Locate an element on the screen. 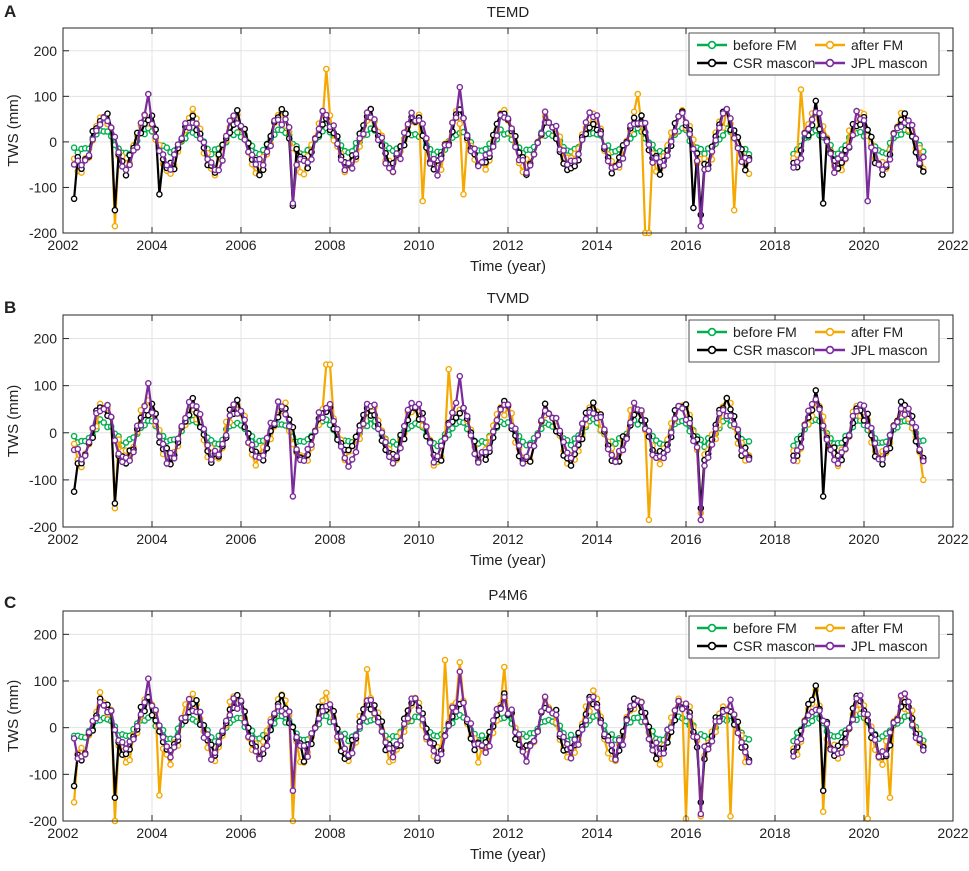 The width and height of the screenshot is (969, 871). x-tick-label: 2006 is located at coordinates (240, 245).